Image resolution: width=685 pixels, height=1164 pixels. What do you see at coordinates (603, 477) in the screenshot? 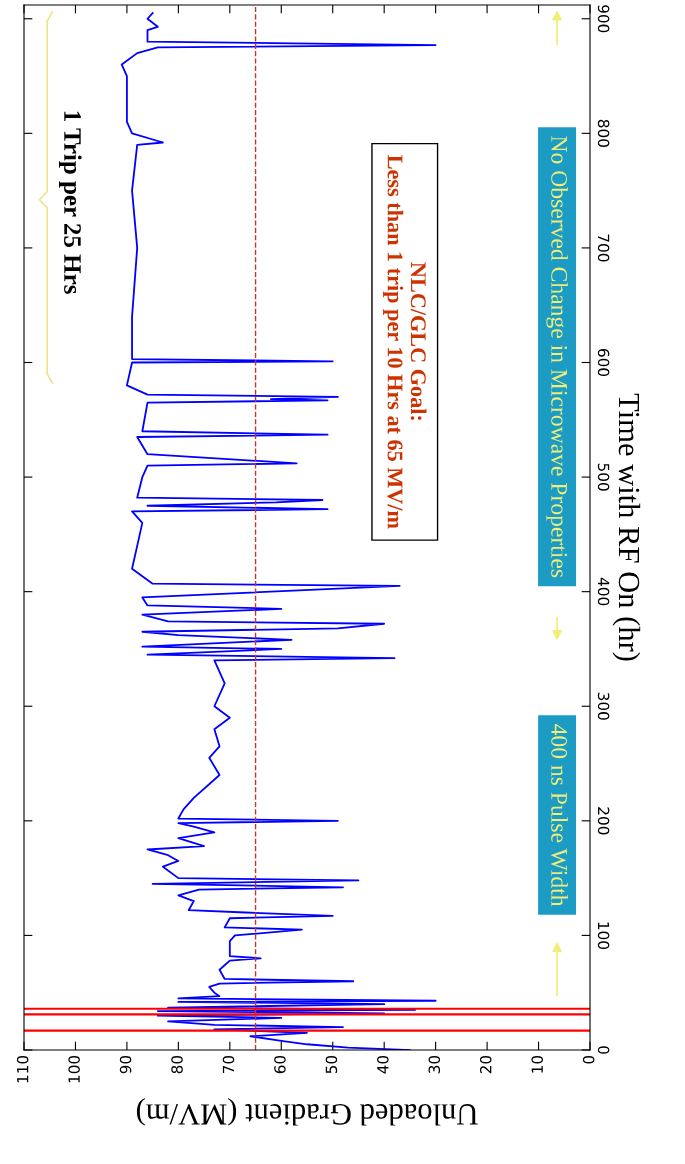
I see `y-tick-label: 500` at bounding box center [603, 477].